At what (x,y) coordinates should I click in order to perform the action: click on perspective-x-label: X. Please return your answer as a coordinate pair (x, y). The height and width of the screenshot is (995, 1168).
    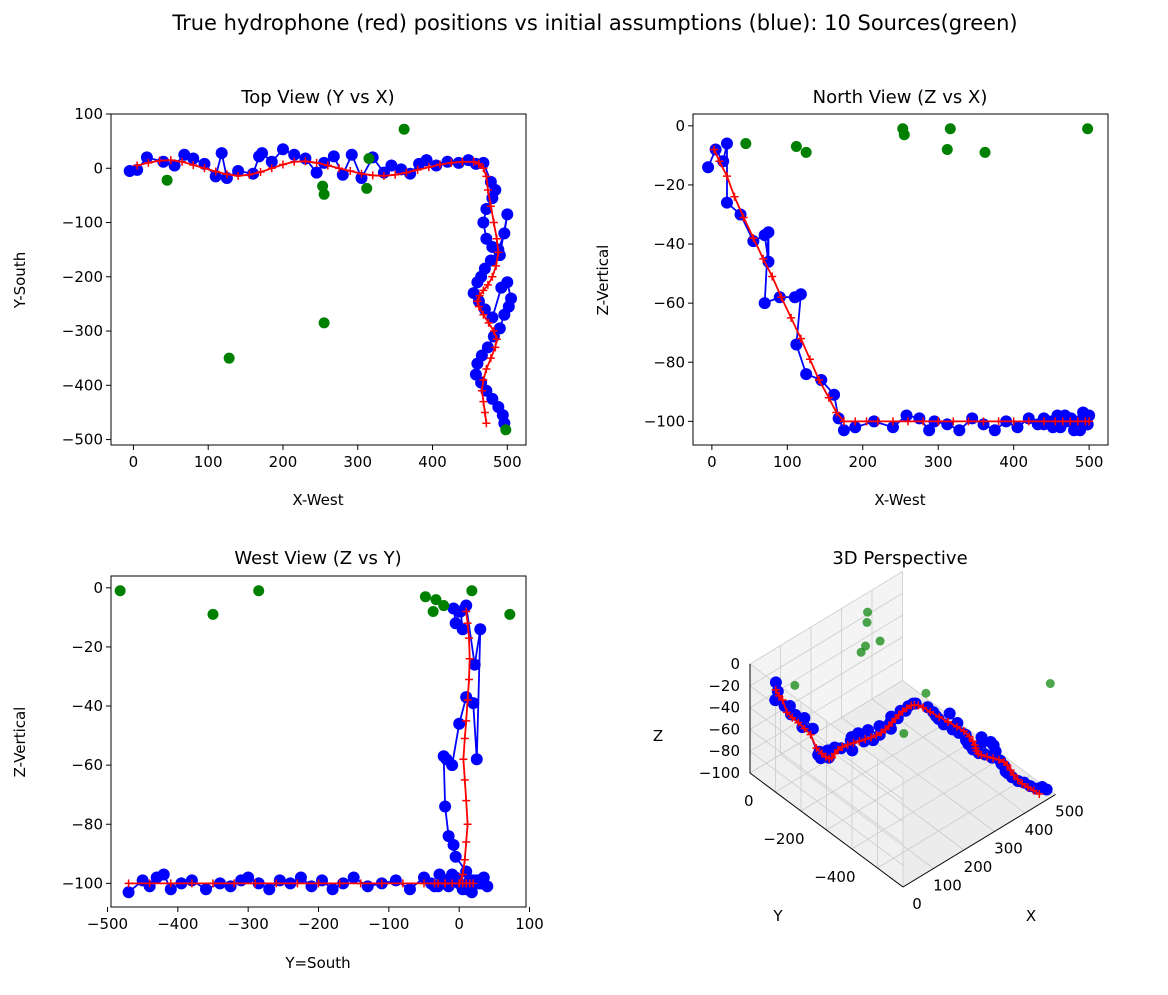
    Looking at the image, I should click on (1031, 916).